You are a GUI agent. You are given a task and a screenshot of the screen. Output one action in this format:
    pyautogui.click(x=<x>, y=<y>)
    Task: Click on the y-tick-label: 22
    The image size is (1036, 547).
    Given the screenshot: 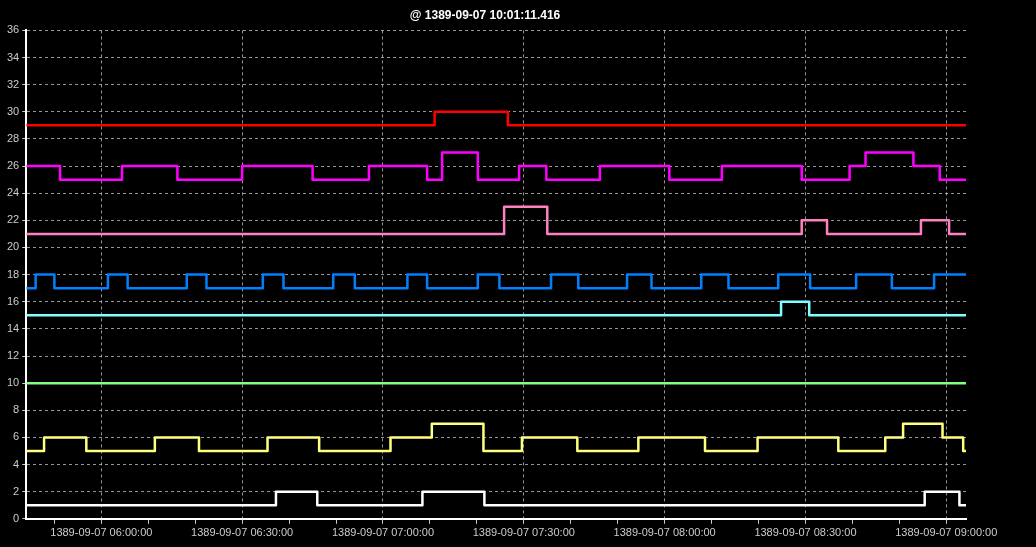 What is the action you would take?
    pyautogui.click(x=13, y=219)
    